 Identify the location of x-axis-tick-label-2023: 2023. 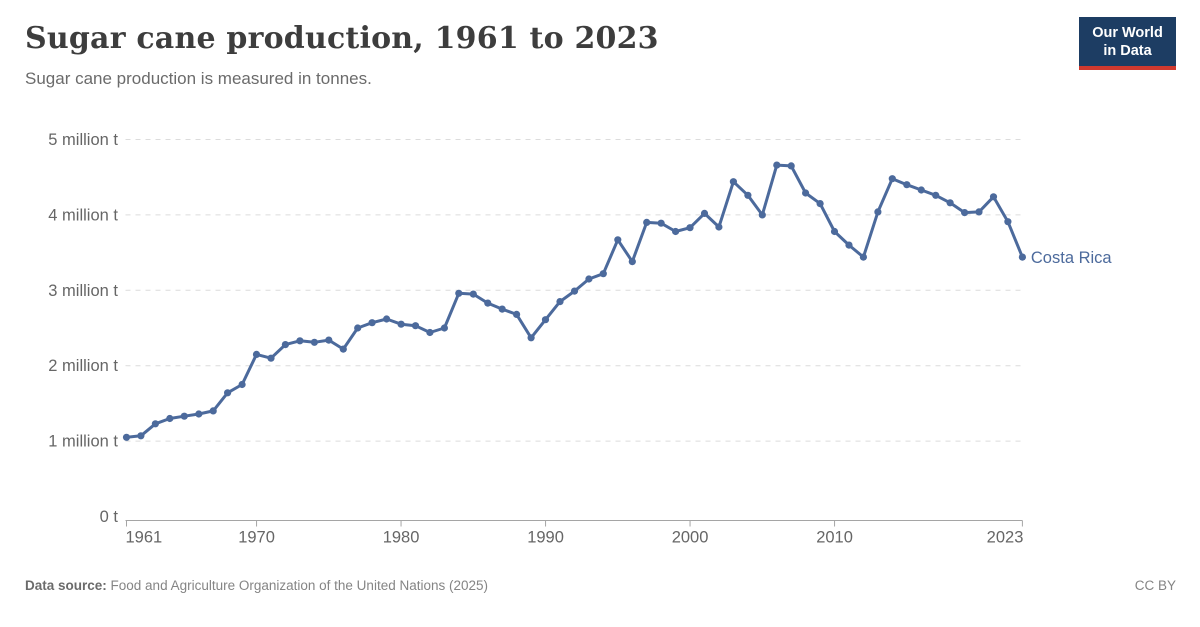
(1005, 538).